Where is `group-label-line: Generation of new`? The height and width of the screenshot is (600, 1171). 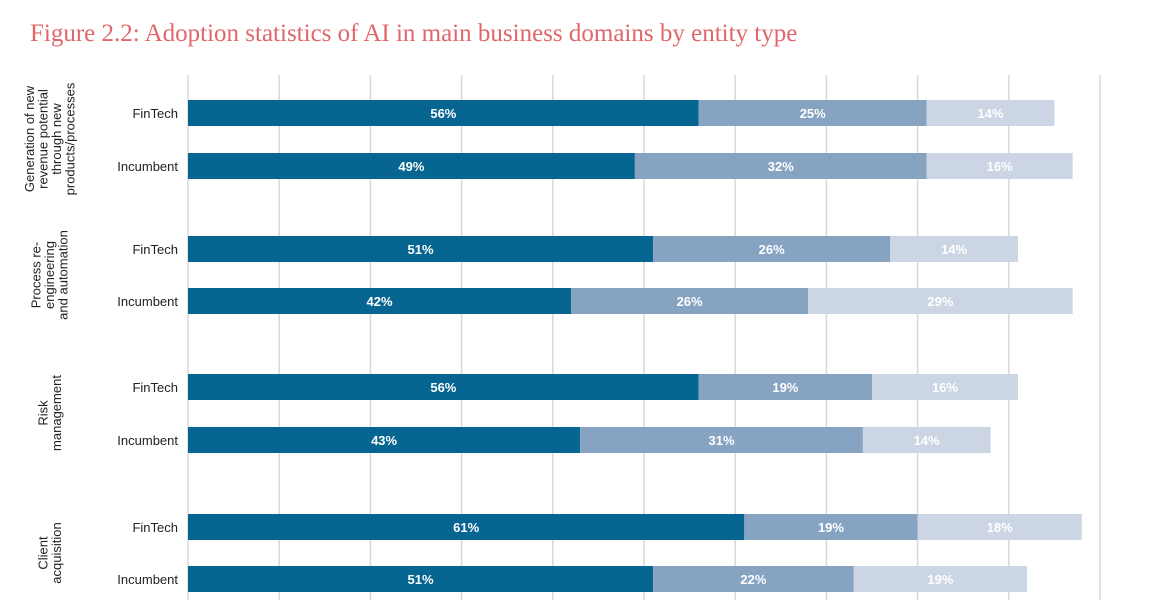 group-label-line: Generation of new is located at coordinates (29, 138).